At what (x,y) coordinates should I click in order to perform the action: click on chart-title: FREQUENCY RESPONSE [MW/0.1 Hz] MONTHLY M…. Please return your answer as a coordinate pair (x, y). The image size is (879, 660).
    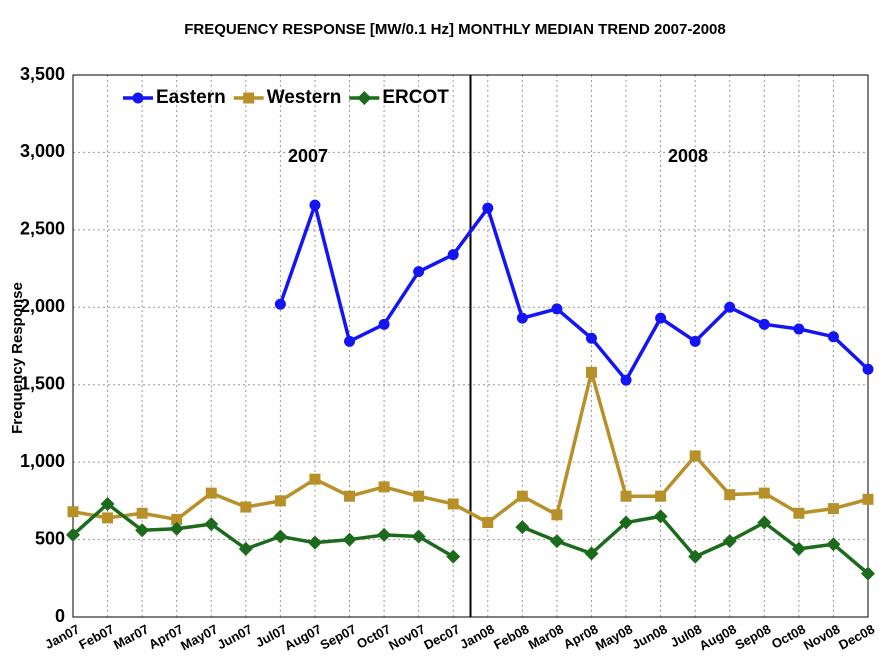
    Looking at the image, I should click on (455, 29).